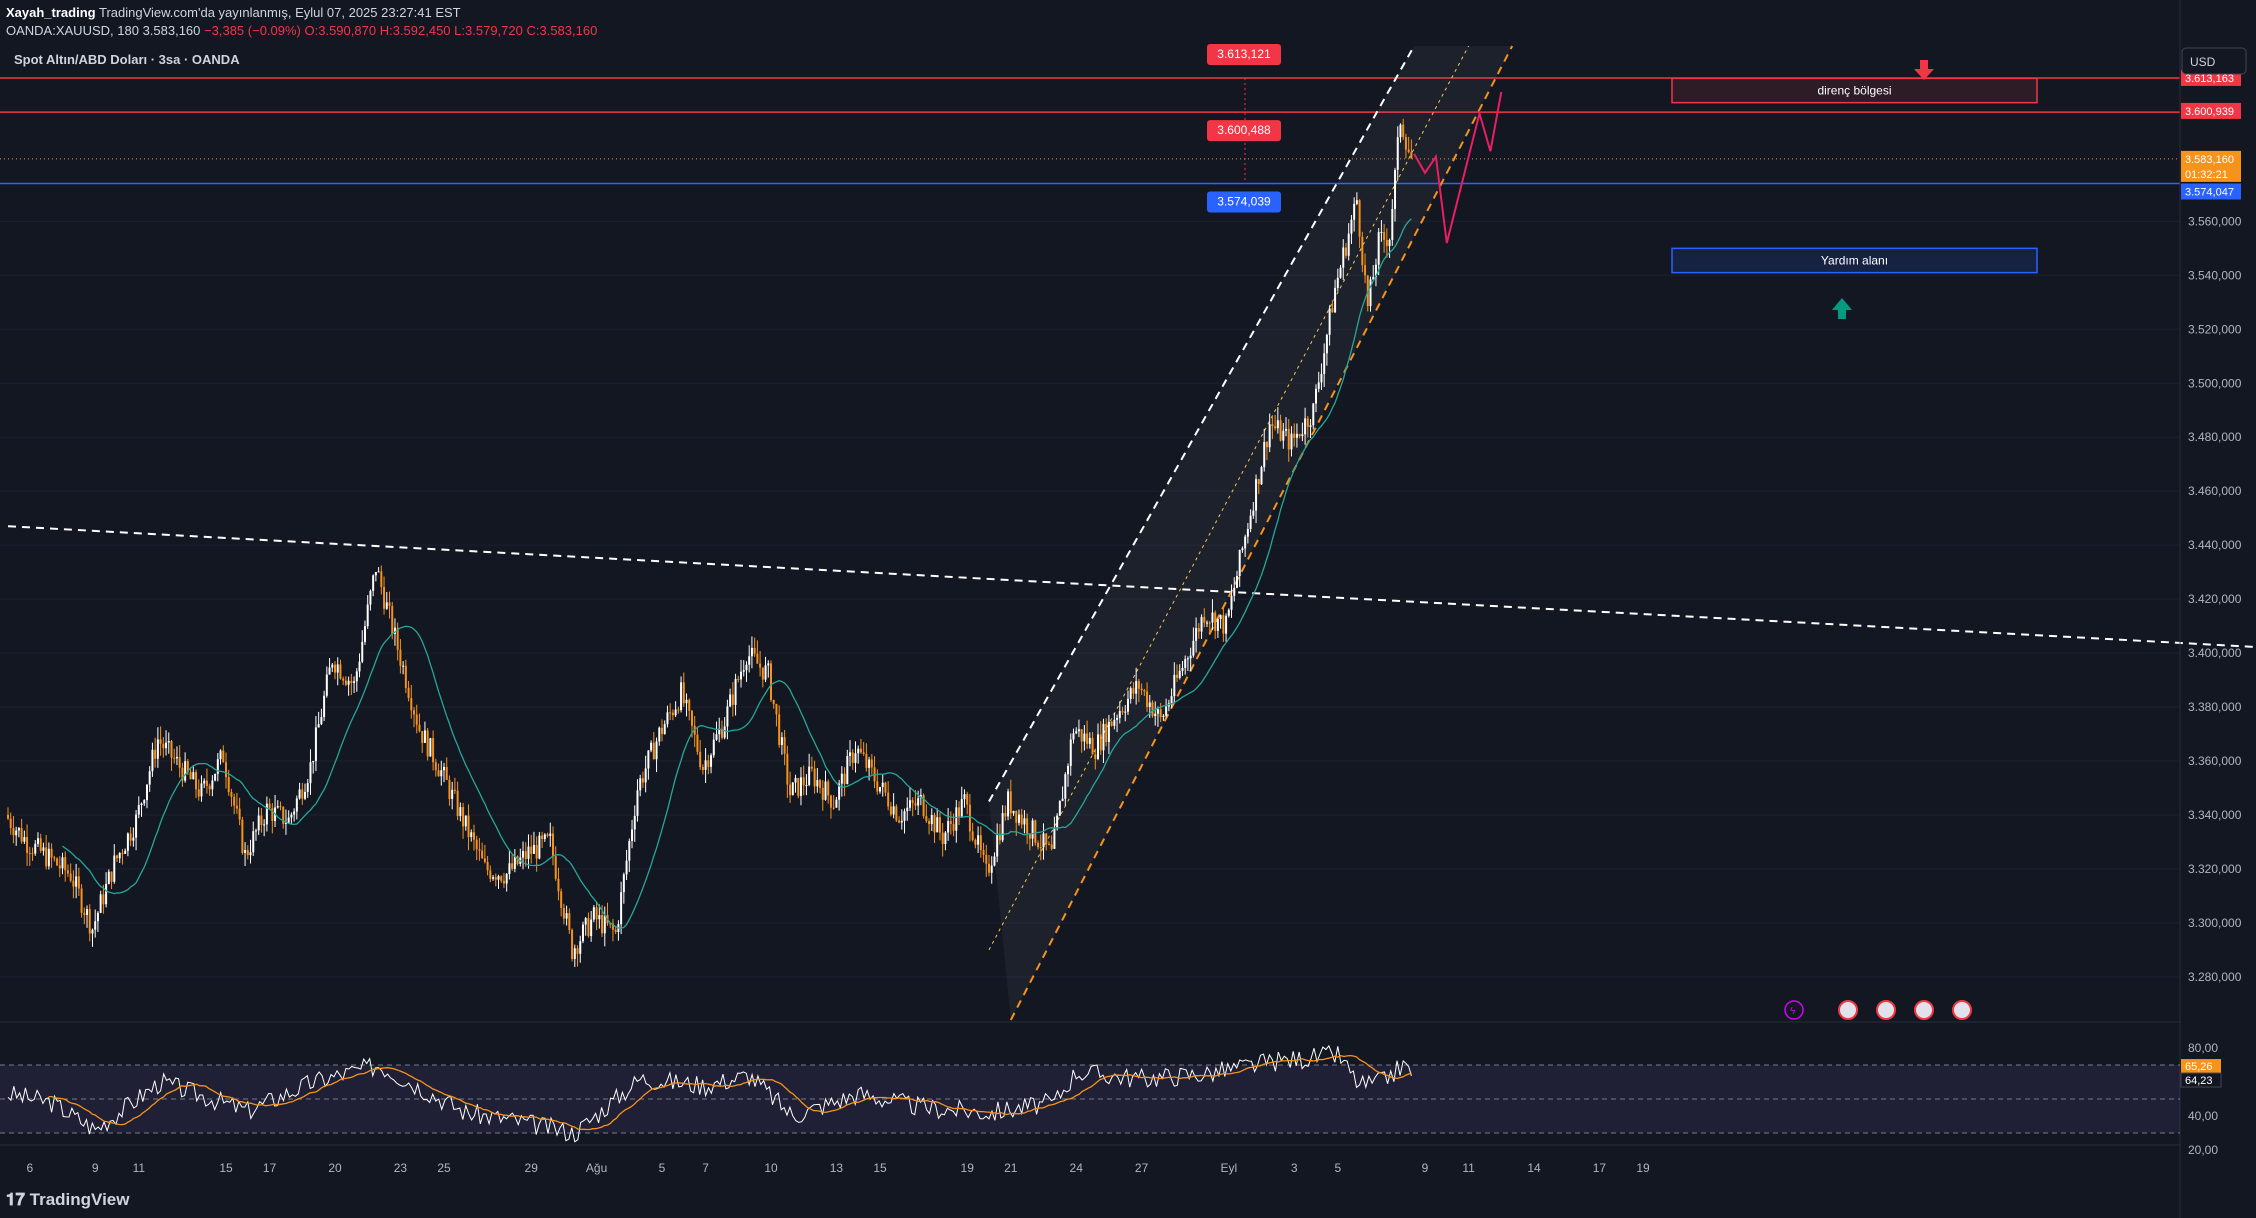  What do you see at coordinates (1337, 1168) in the screenshot?
I see `time-tick-label: 5` at bounding box center [1337, 1168].